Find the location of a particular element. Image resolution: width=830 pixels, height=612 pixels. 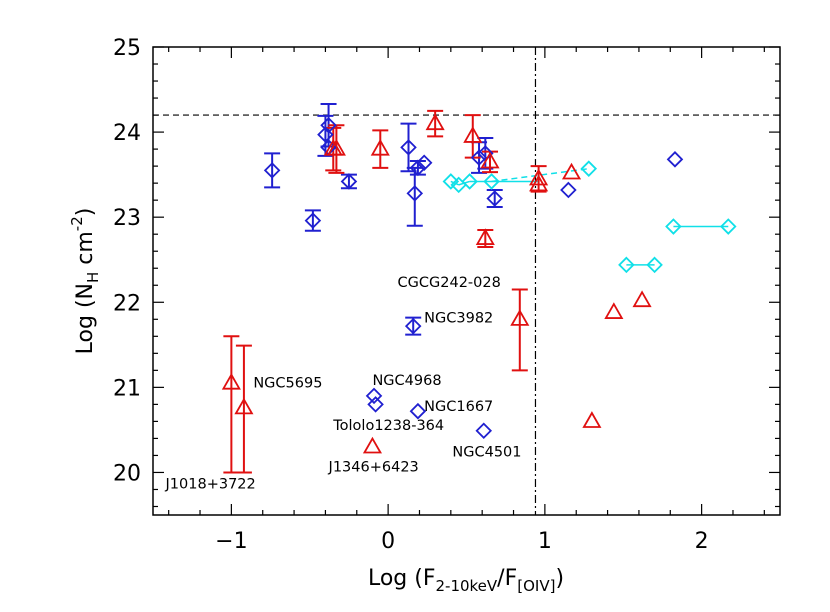

x-axis-title: Log (F2-10keV/F[OIV]) is located at coordinates (466, 580).